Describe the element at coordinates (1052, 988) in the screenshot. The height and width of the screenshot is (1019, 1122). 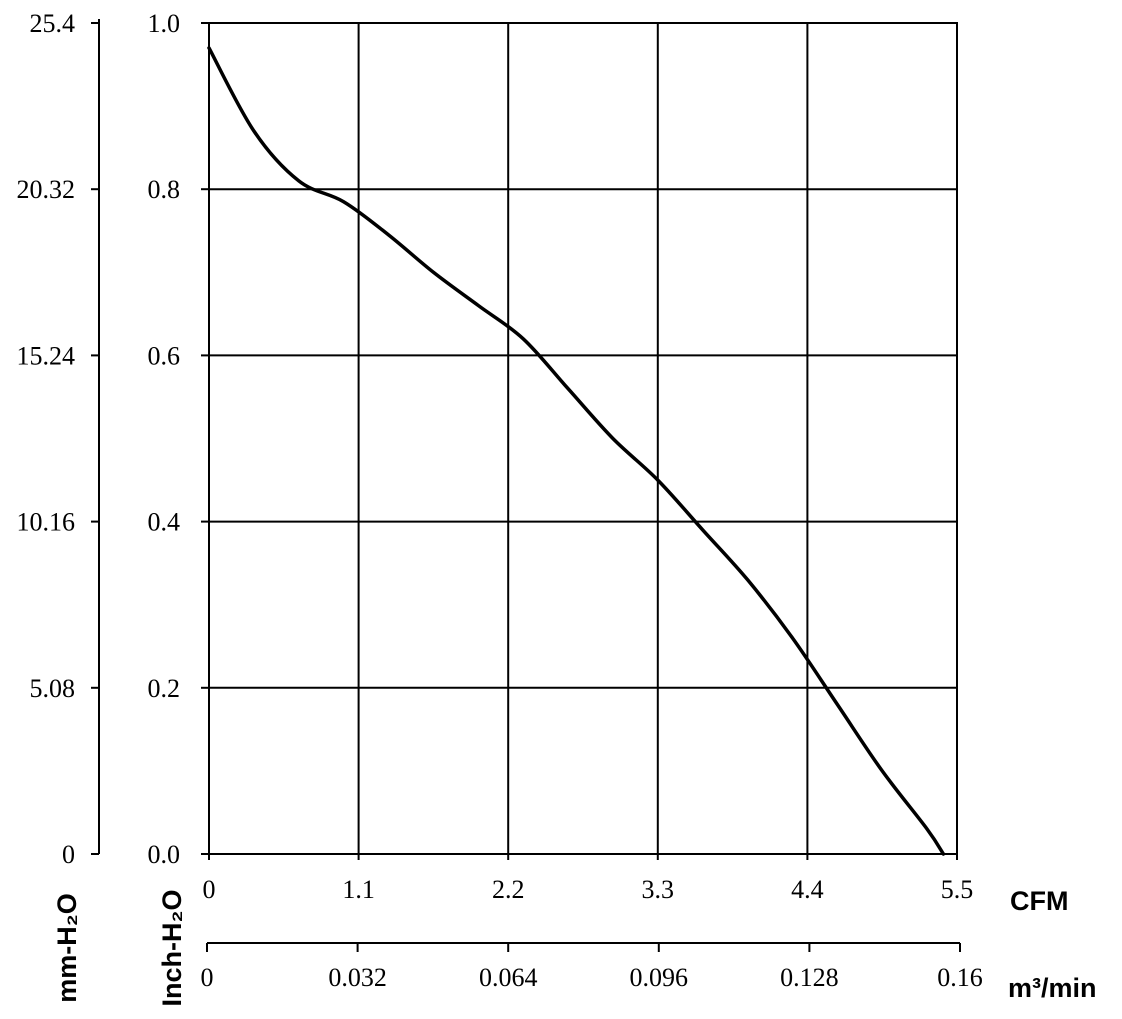
I see `m3min-axis-label: m³/min` at that location.